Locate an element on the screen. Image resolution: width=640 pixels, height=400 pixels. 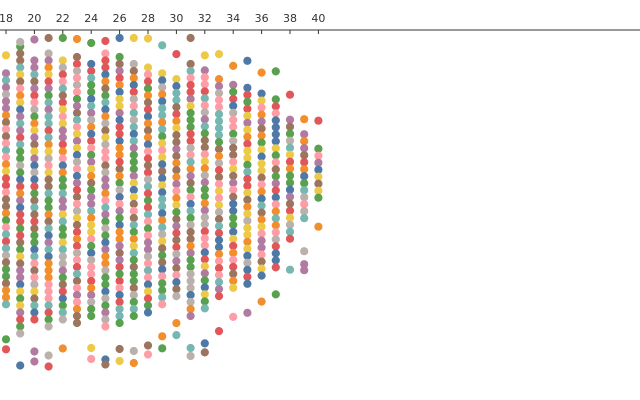
x-tick-label: 22 is located at coordinates (63, 18).